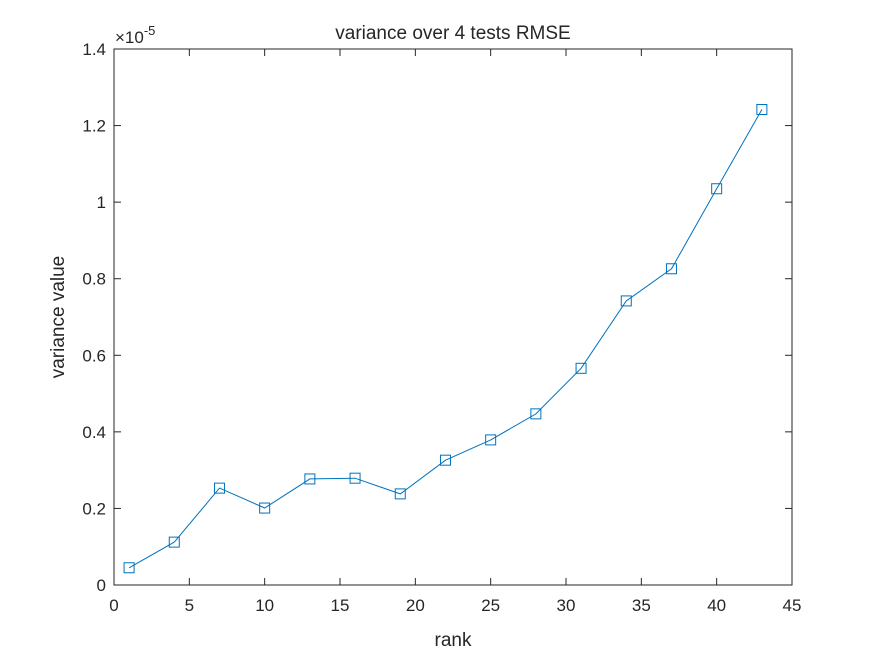 The width and height of the screenshot is (875, 656). What do you see at coordinates (453, 640) in the screenshot?
I see `x-axis-title: rank` at bounding box center [453, 640].